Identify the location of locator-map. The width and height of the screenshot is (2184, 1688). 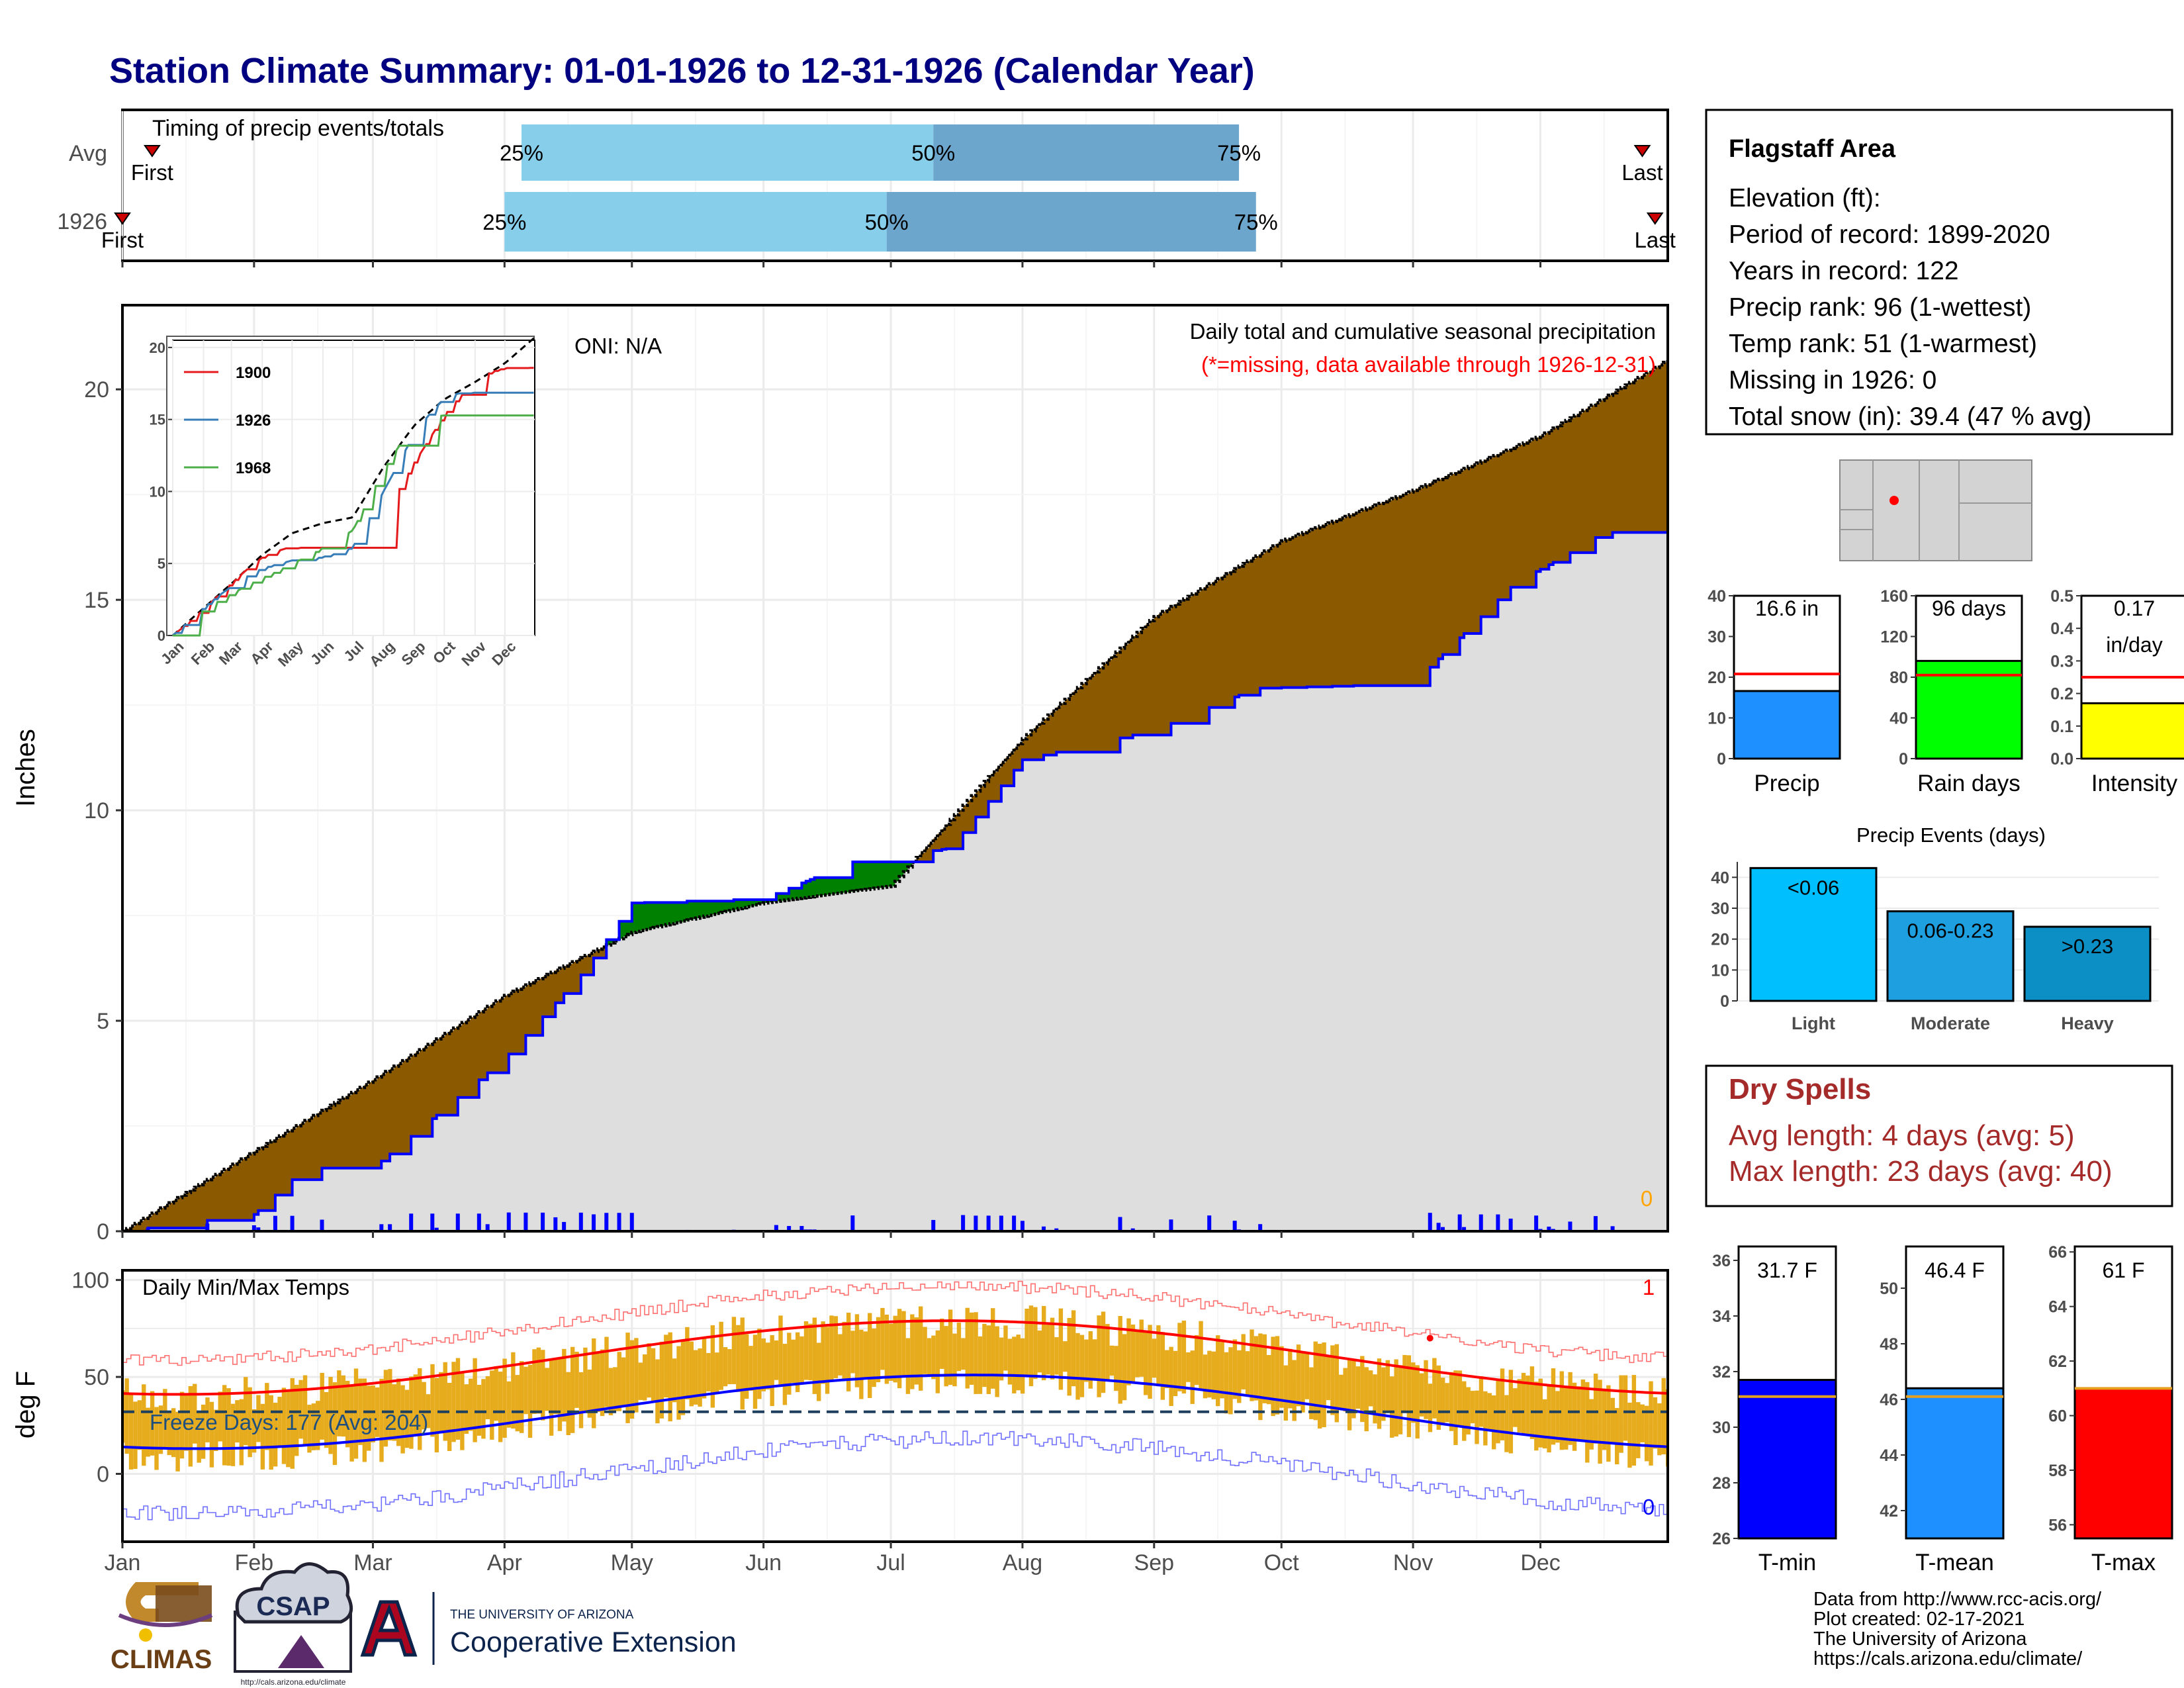
(1935, 510).